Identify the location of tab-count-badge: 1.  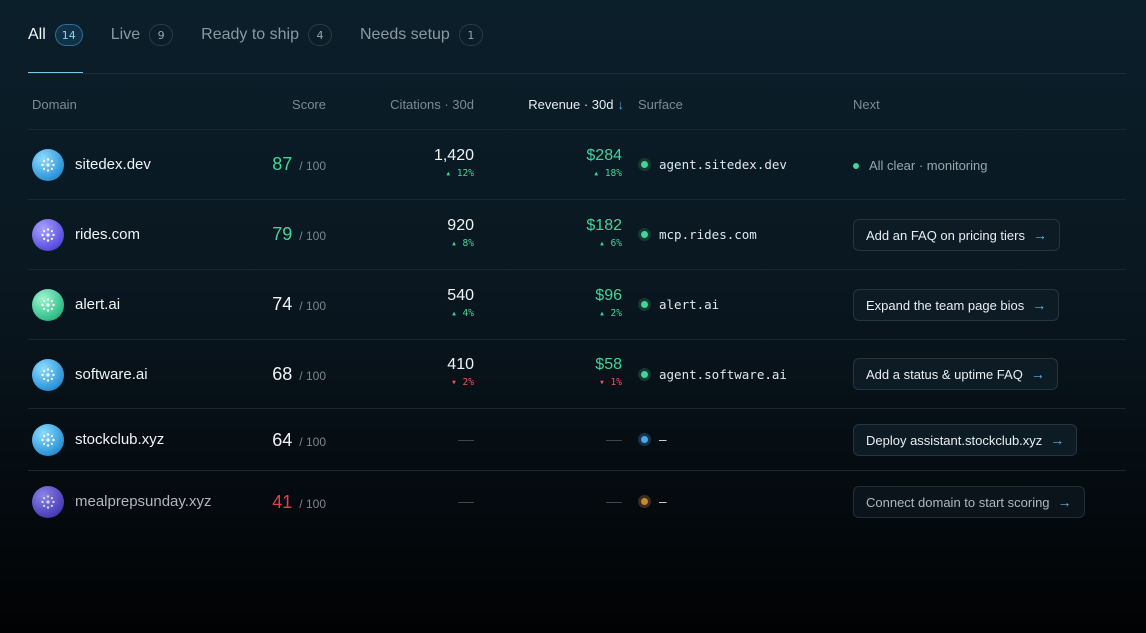
(470, 35).